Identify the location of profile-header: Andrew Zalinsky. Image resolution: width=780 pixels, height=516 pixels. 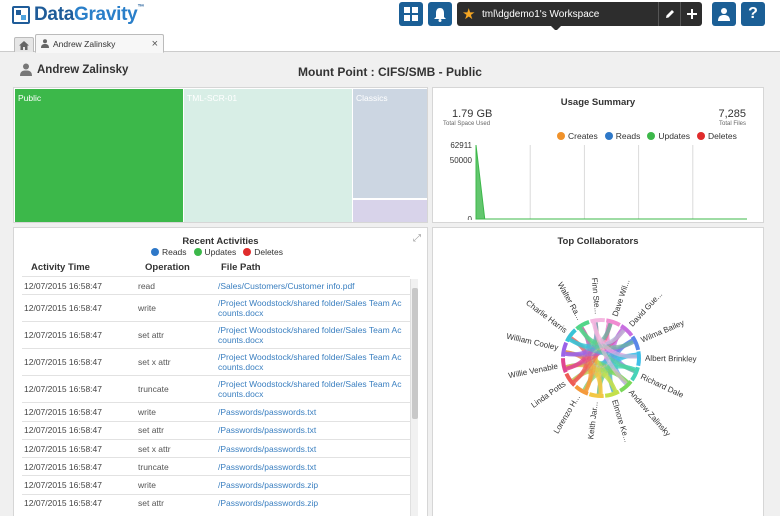
(74, 69).